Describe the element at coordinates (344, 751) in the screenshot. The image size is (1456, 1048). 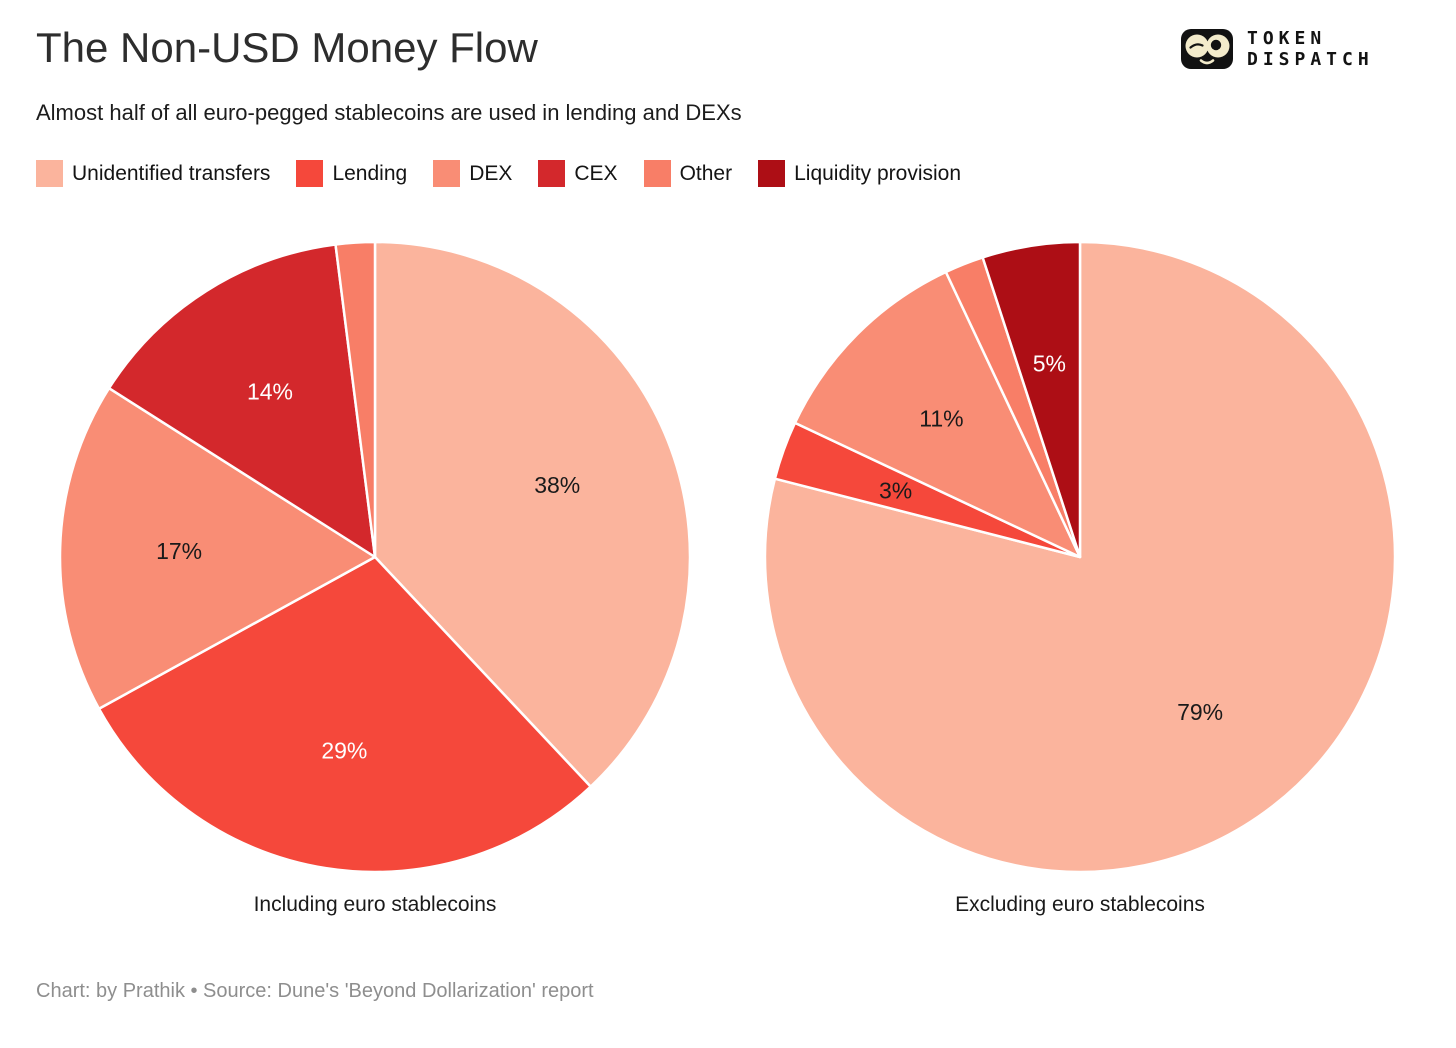
I see `pie-slice-label-lending: 29%` at that location.